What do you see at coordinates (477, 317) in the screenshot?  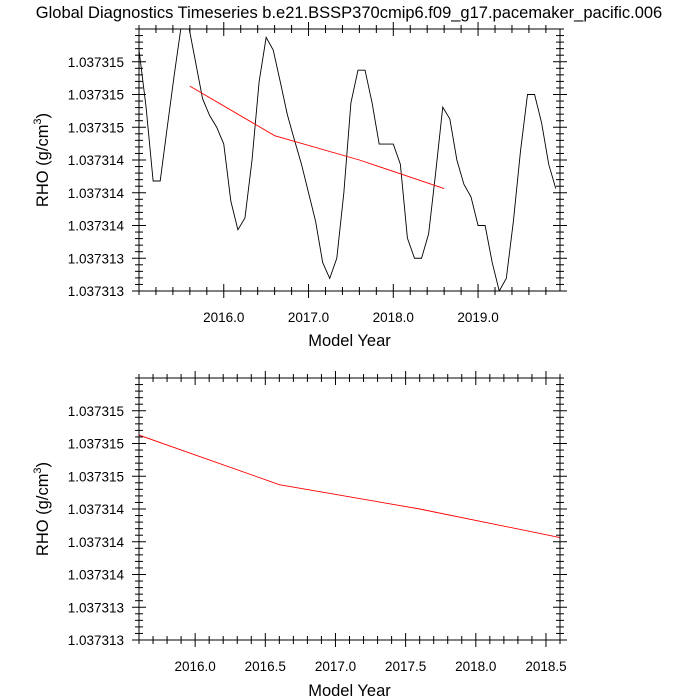 I see `x-tick-label: 2019.0` at bounding box center [477, 317].